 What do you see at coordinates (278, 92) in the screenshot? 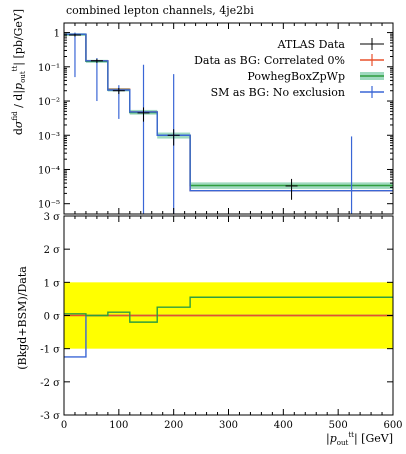
I see `legend-label-sm: SM as BG: No exclusion` at bounding box center [278, 92].